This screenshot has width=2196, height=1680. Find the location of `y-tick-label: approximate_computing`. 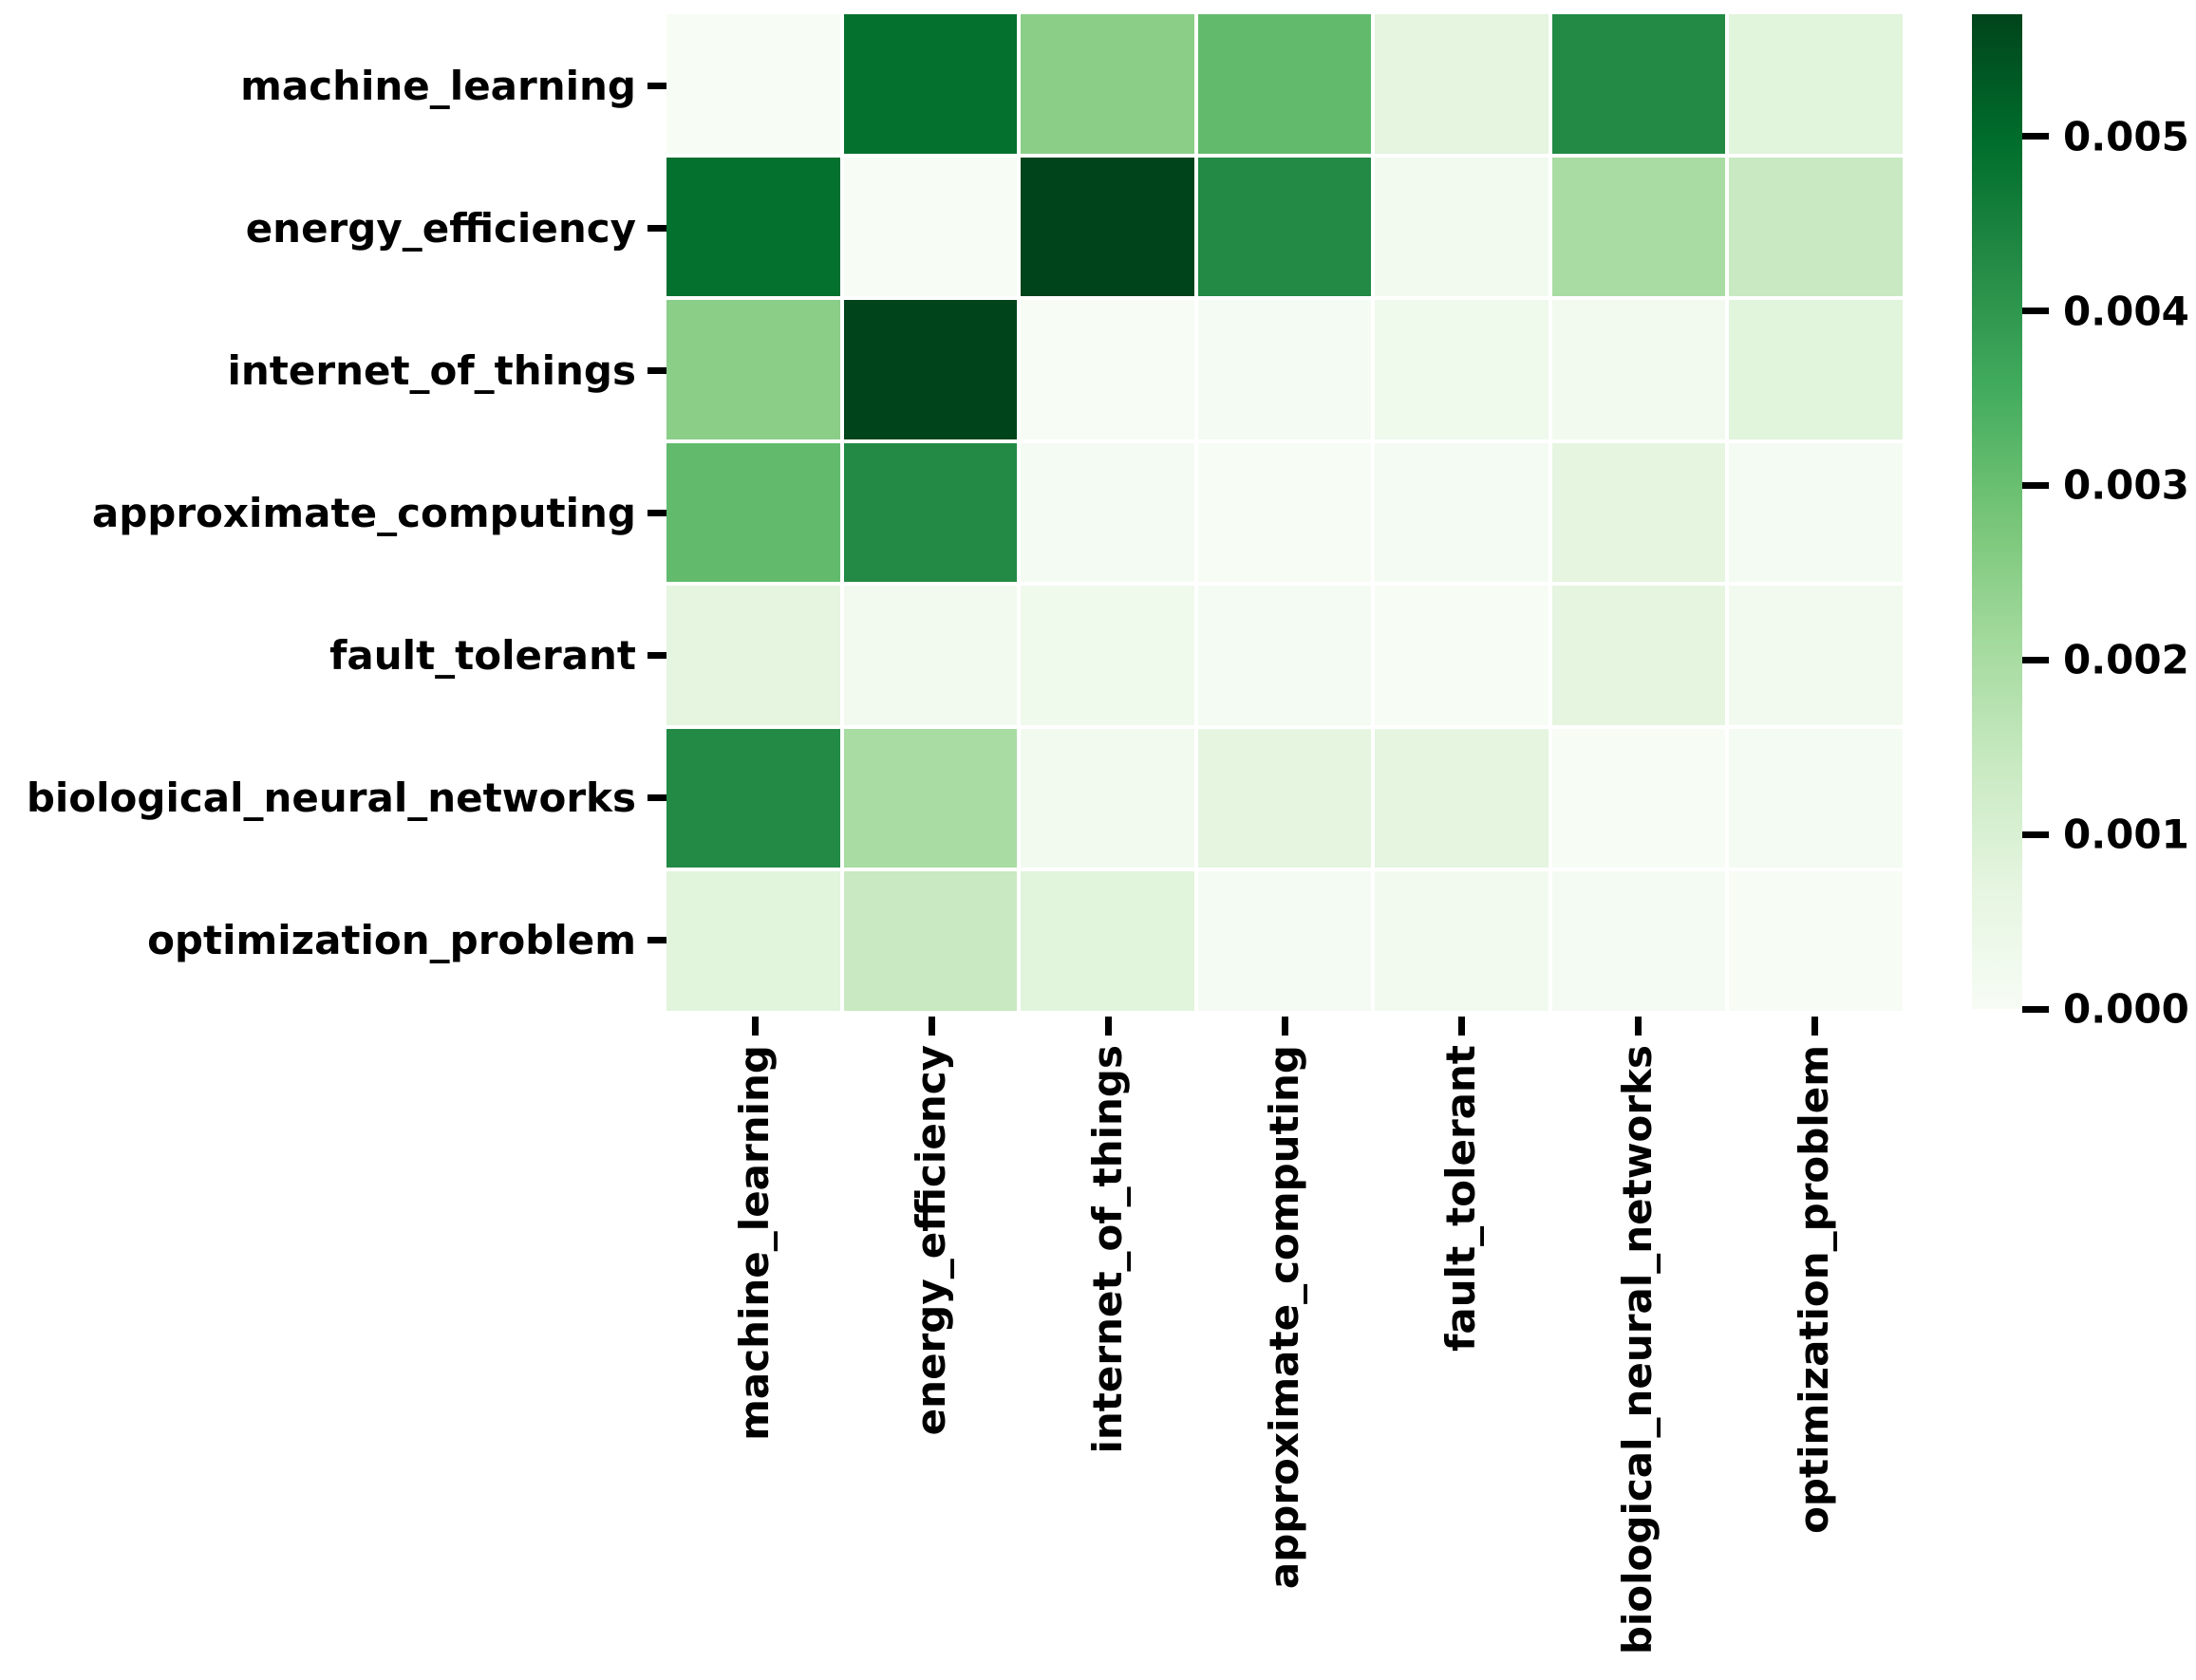

y-tick-label: approximate_computing is located at coordinates (333, 512).